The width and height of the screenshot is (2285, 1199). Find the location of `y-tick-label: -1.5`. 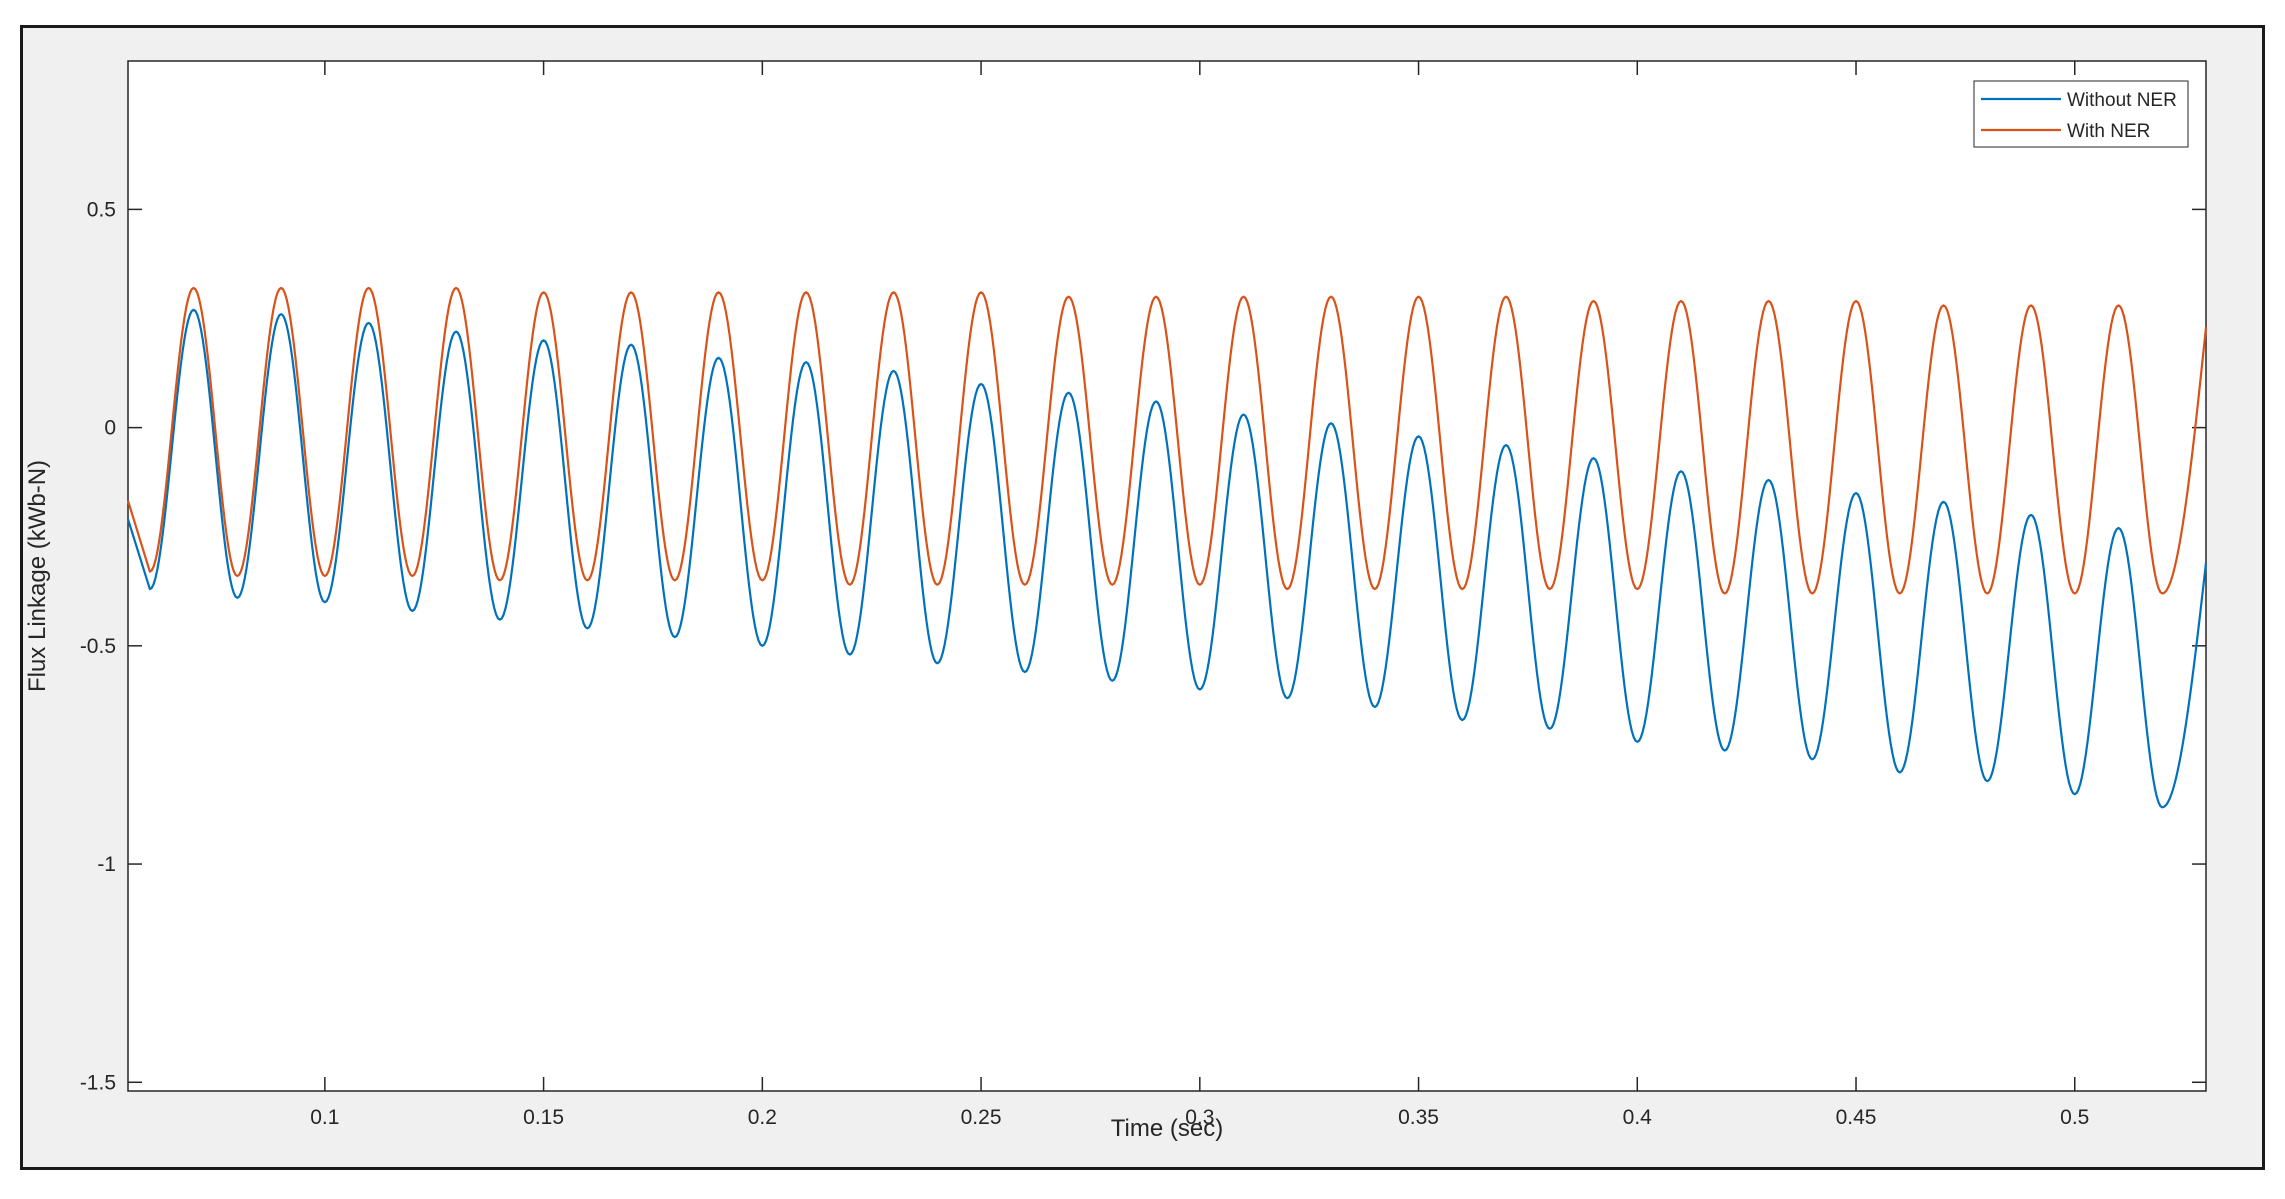

y-tick-label: -1.5 is located at coordinates (98, 1082).